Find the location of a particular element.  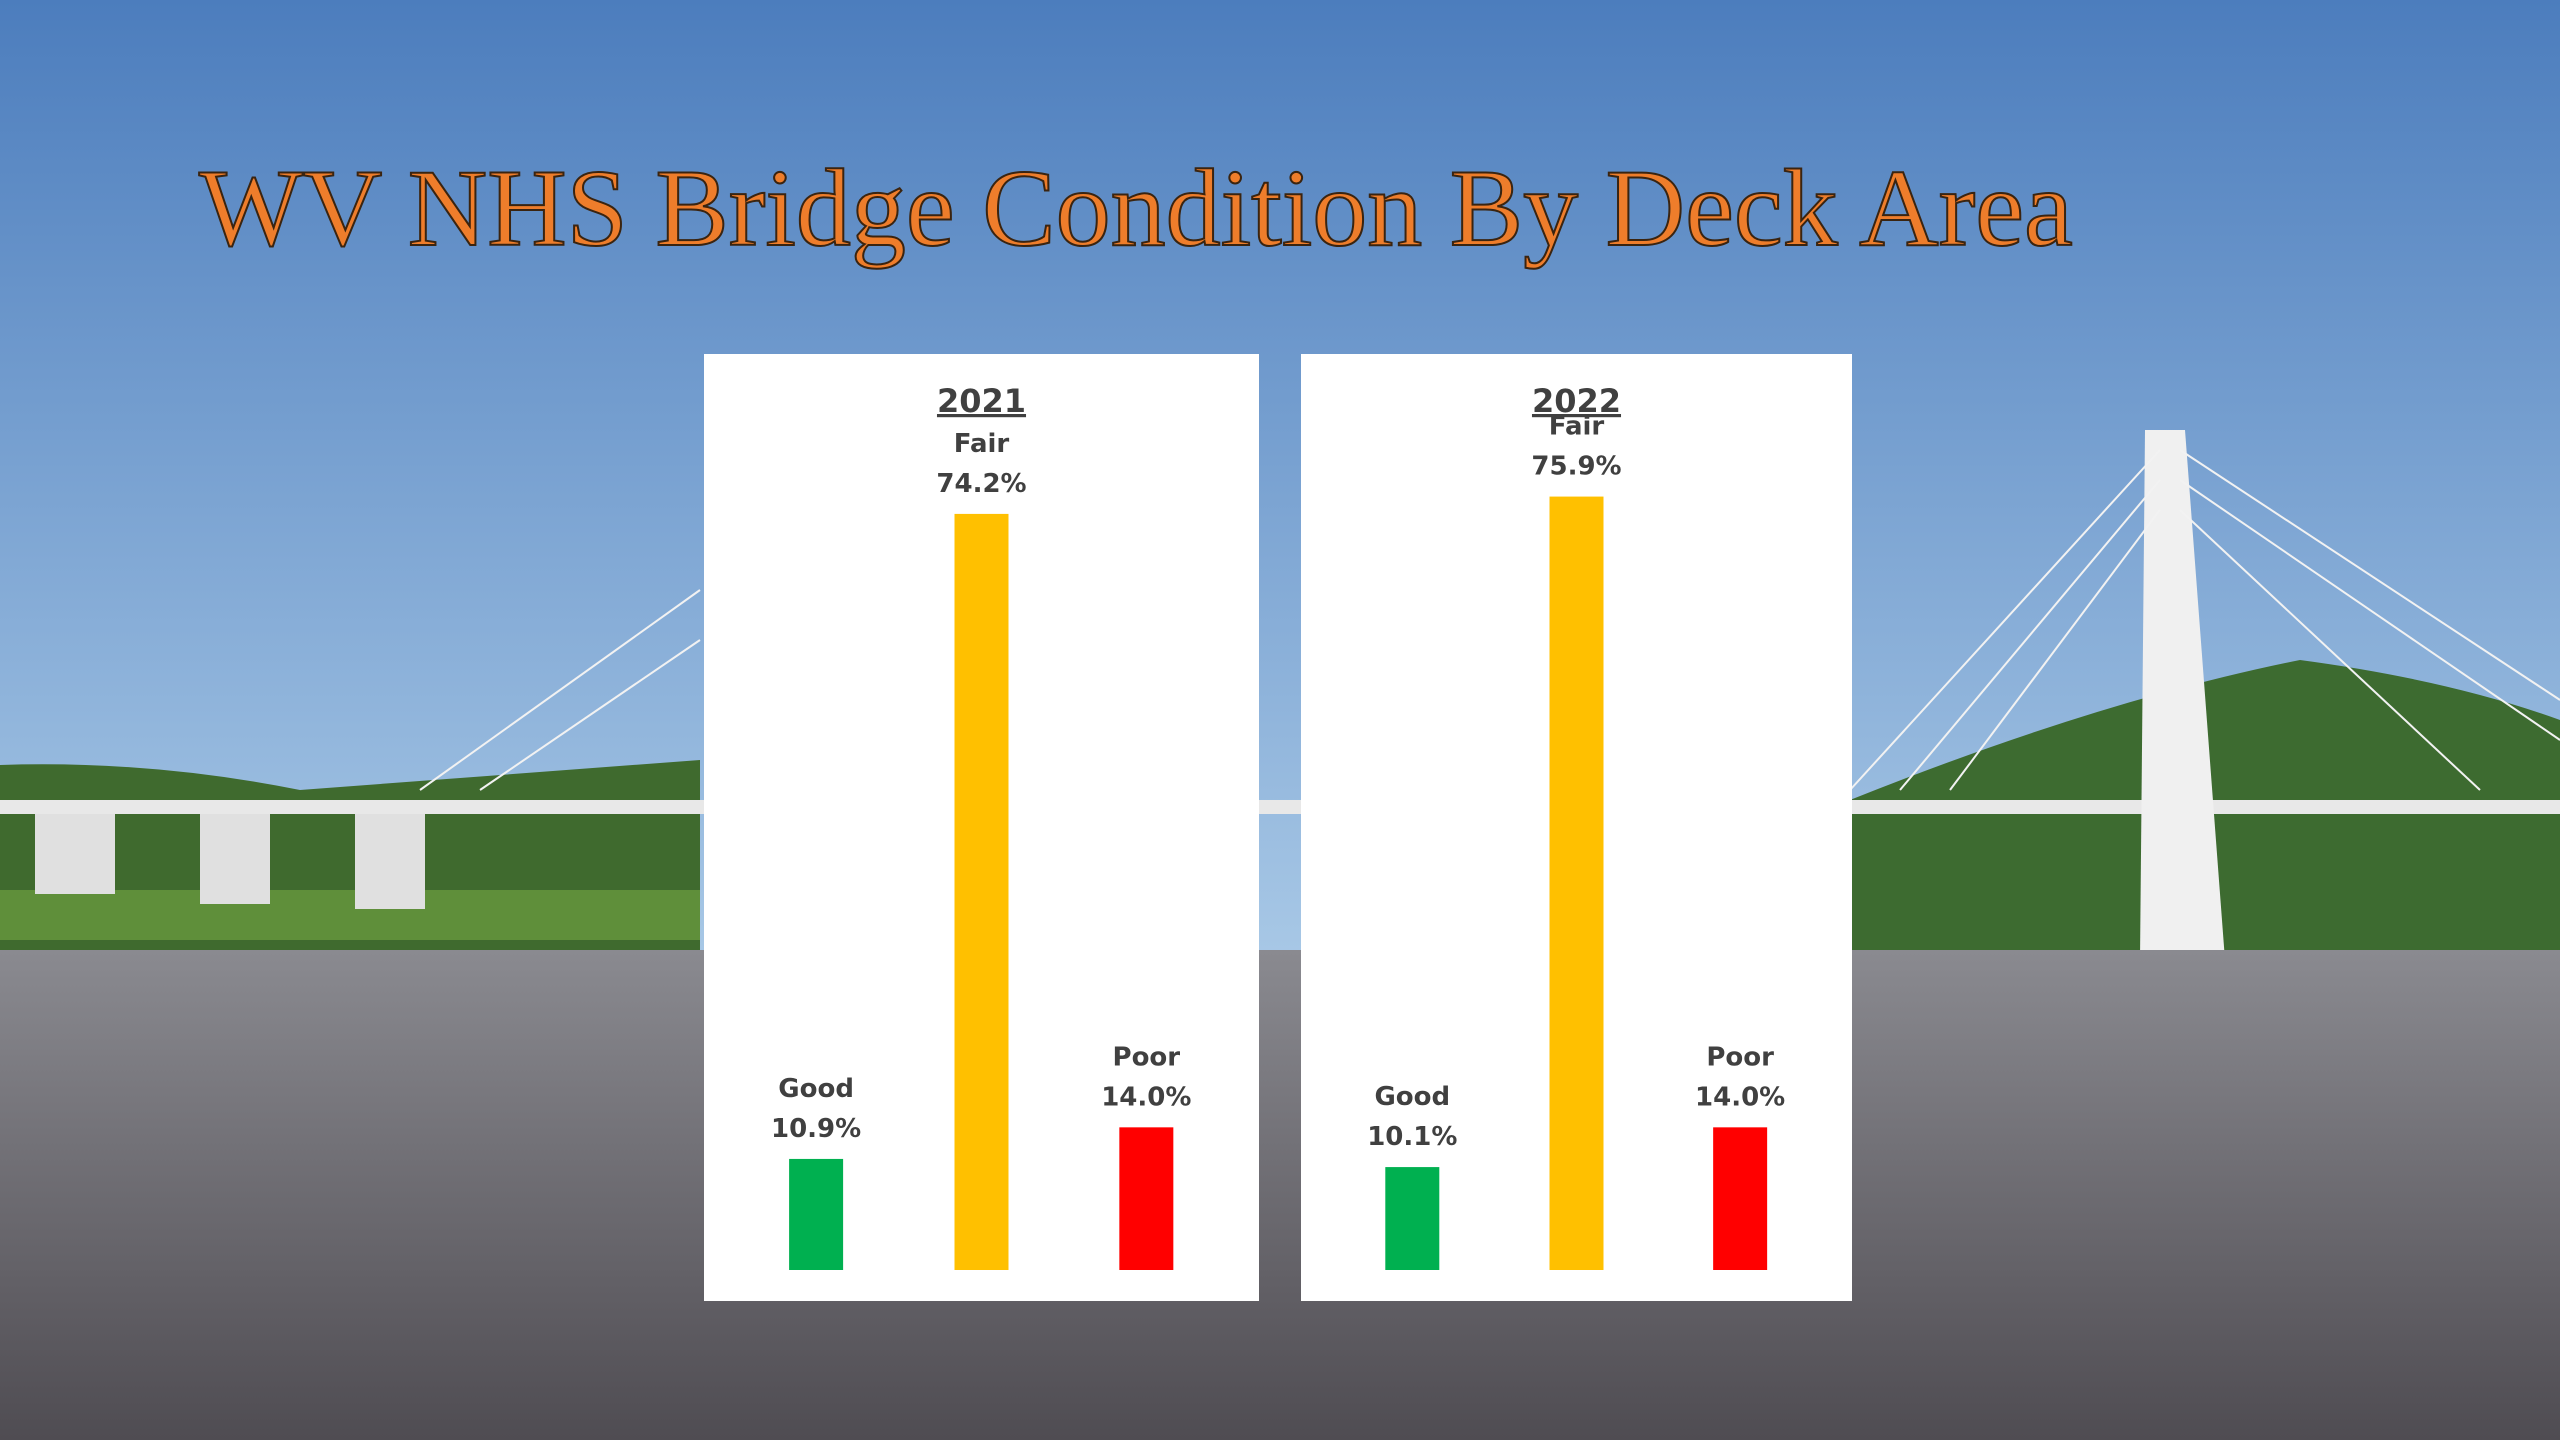

slide-title: WV NHS Bridge Condition By Deck Area is located at coordinates (1136, 208).